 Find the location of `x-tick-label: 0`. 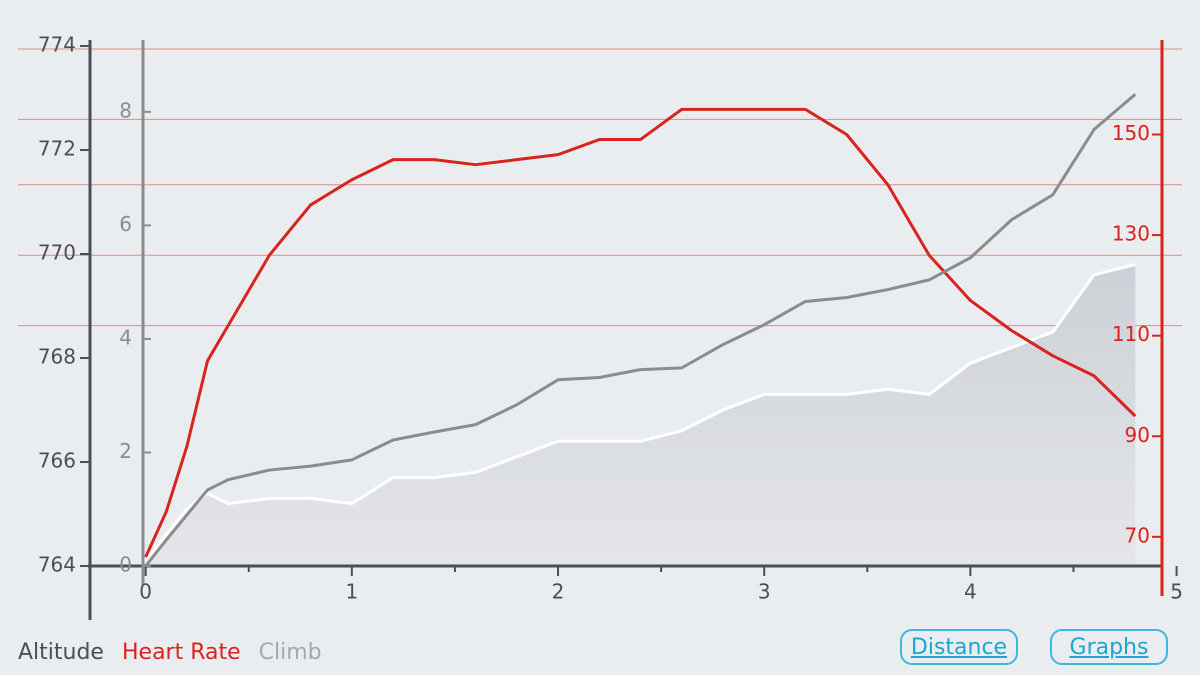

x-tick-label: 0 is located at coordinates (145, 592).